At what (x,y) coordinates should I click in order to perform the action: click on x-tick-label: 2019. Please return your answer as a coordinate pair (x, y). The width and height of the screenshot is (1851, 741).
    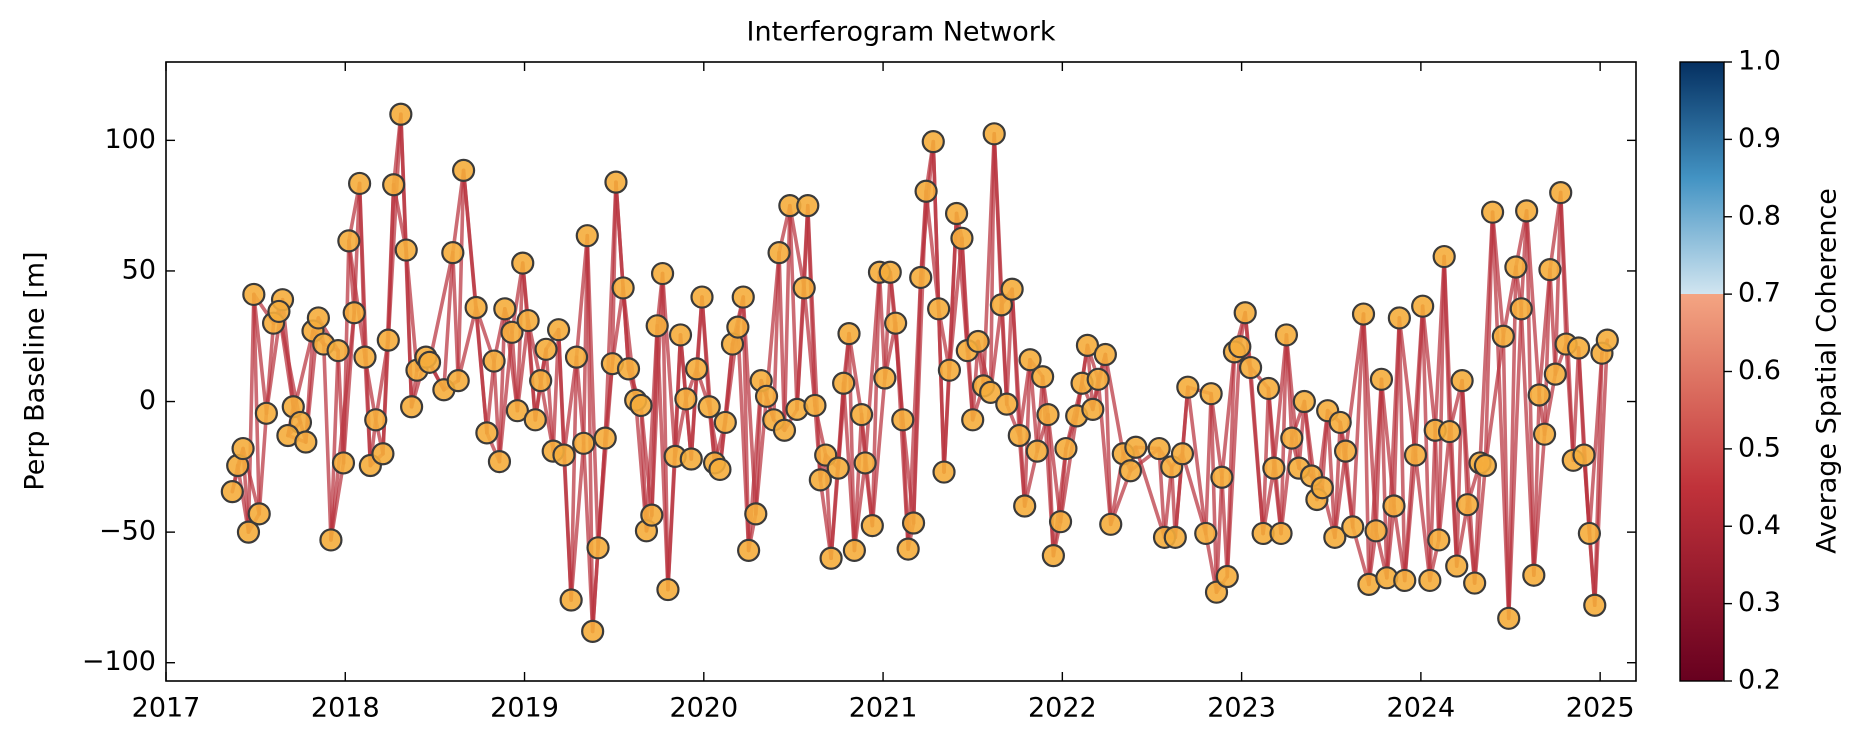
    Looking at the image, I should click on (524, 708).